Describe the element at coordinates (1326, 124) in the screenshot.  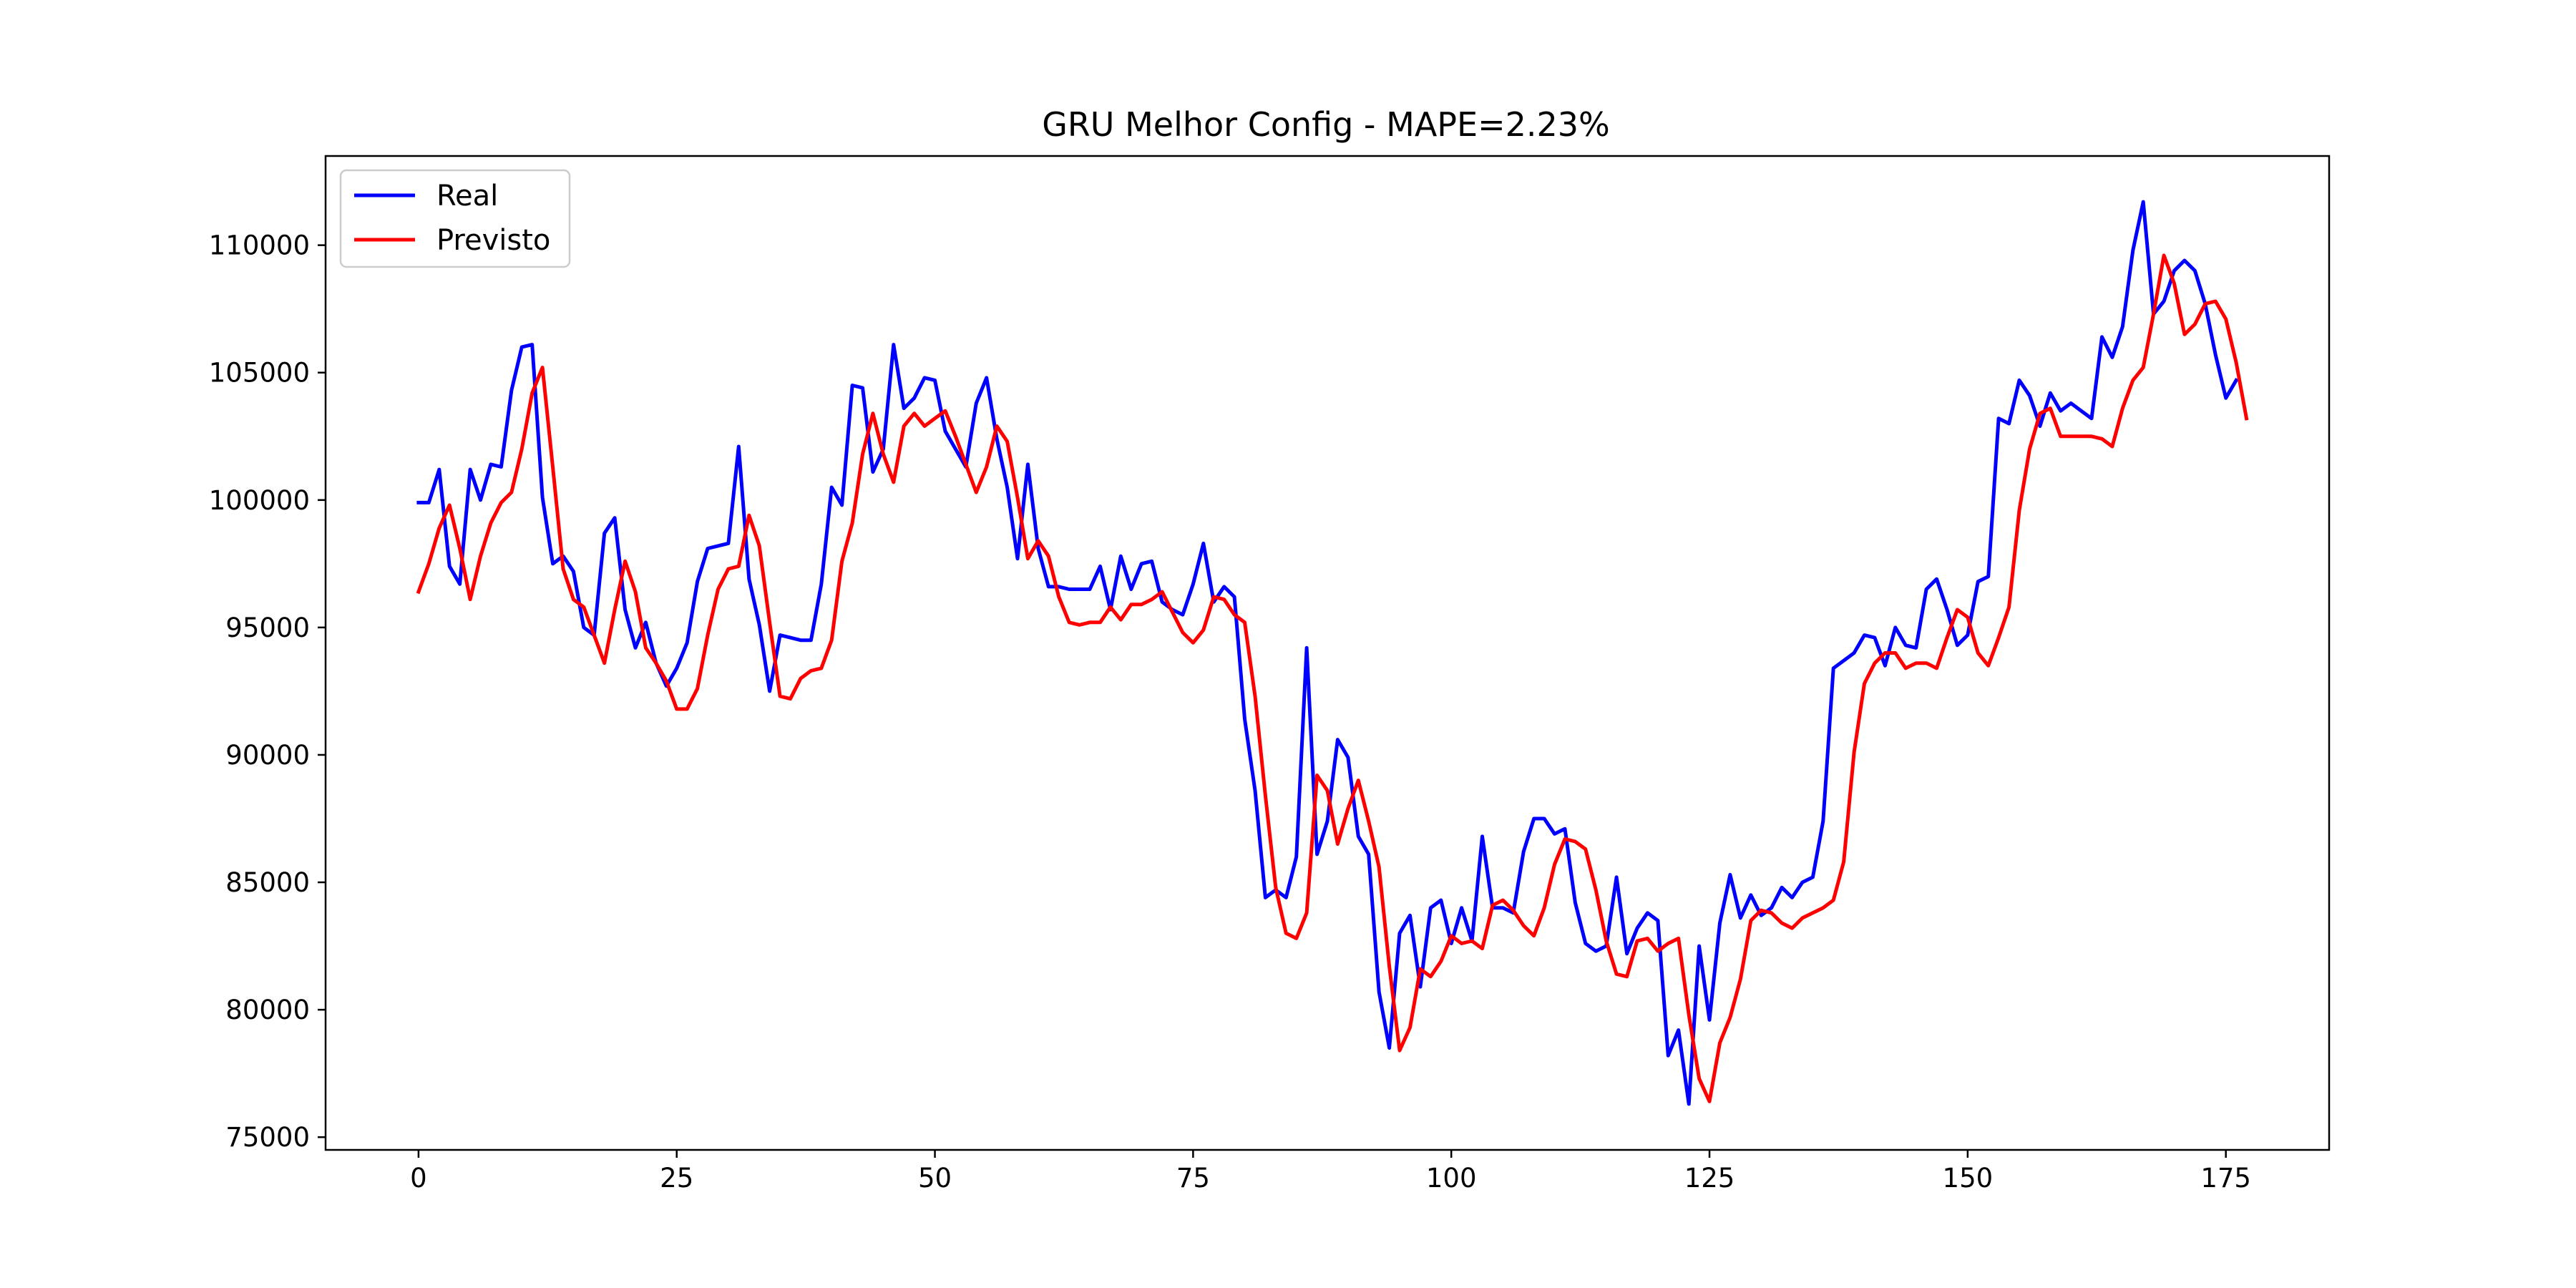
I see `chart-title: GRU Melhor Config - MAPE=2.23%` at that location.